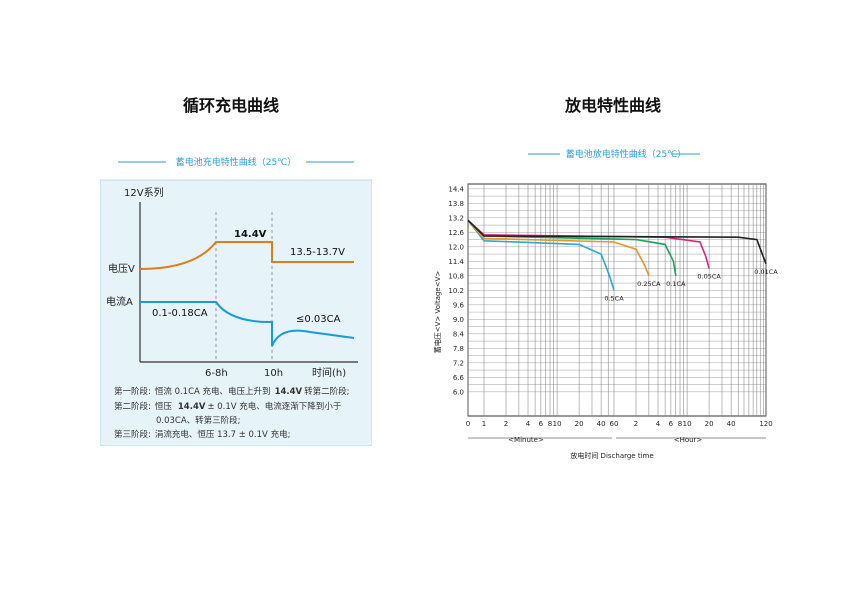  What do you see at coordinates (456, 233) in the screenshot?
I see `y-tick-label: 12.6` at bounding box center [456, 233].